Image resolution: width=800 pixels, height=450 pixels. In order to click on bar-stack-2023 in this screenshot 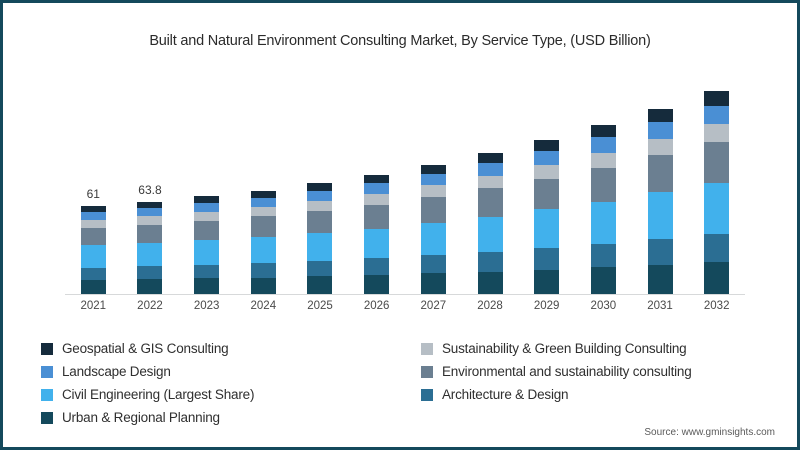, I will do `click(207, 245)`.